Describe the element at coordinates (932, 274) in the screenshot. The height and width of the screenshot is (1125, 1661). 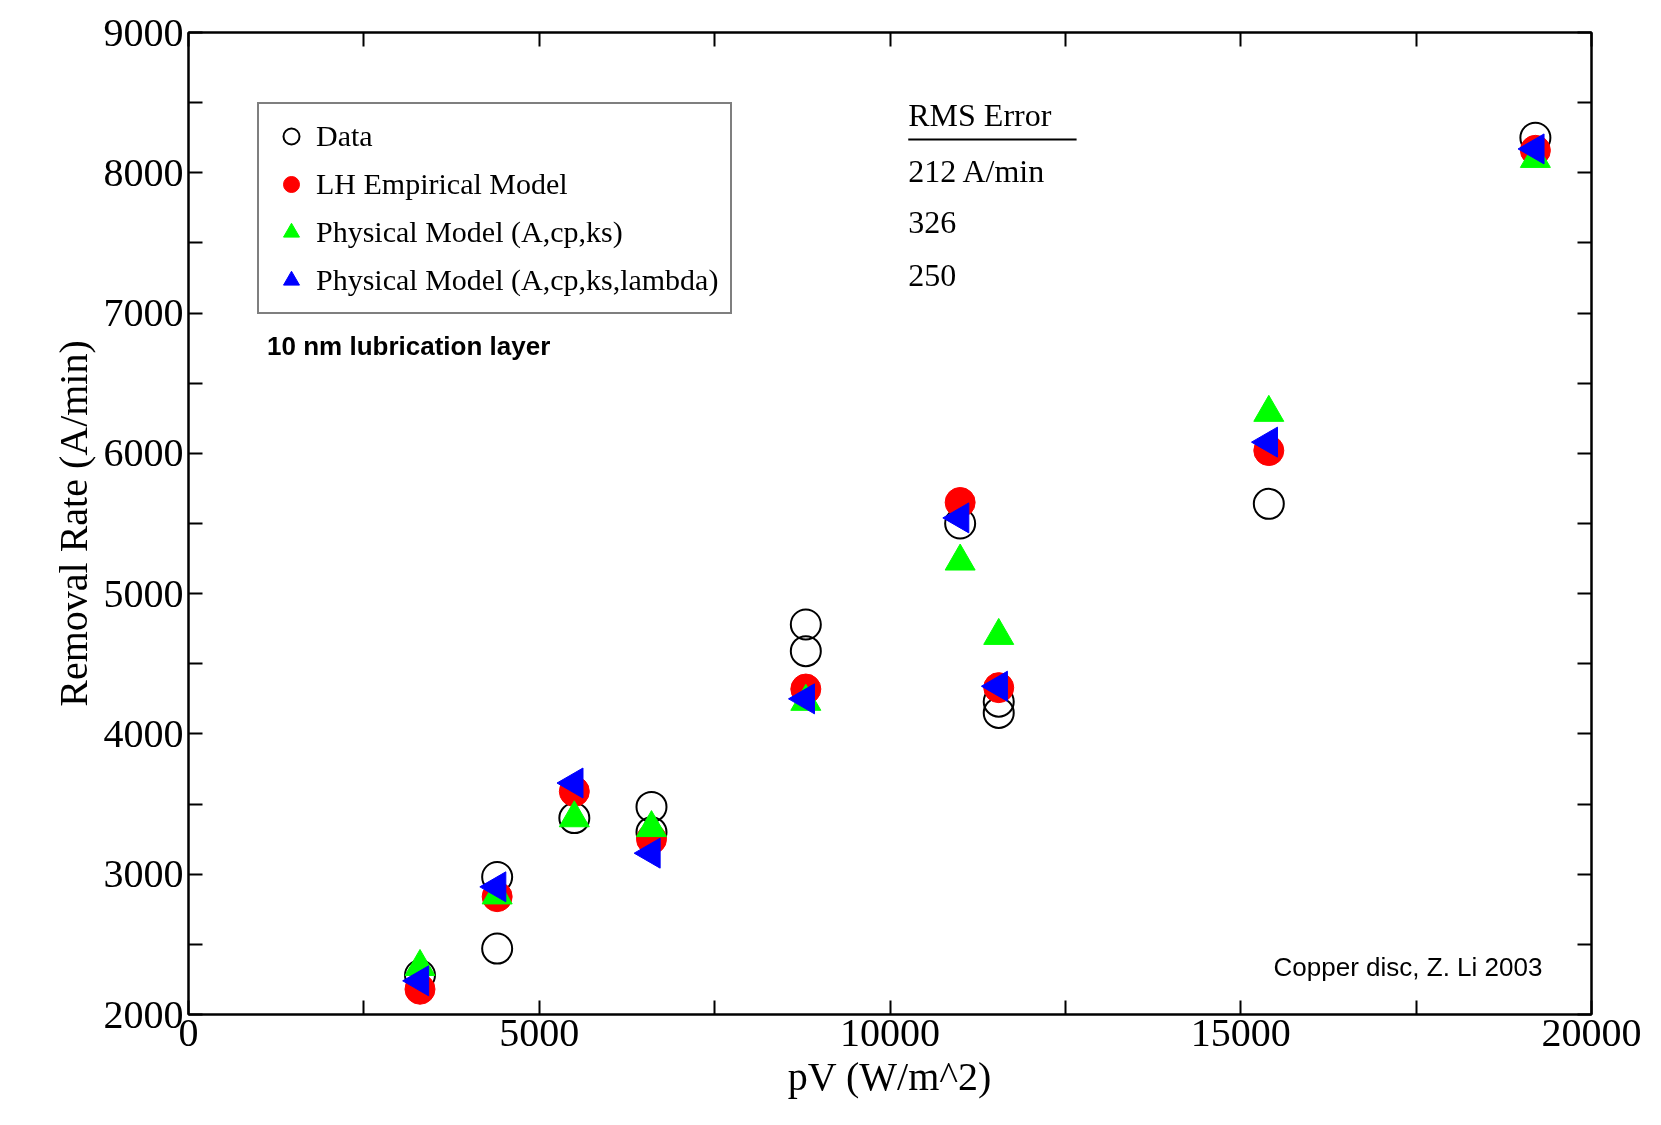
I see `annotation: 250` at that location.